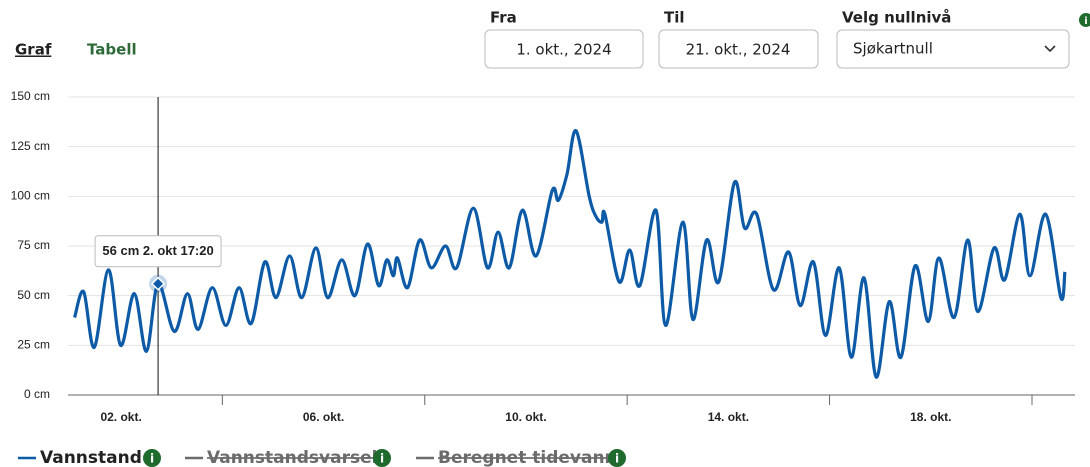  I want to click on tab-tabell: Tabell, so click(112, 50).